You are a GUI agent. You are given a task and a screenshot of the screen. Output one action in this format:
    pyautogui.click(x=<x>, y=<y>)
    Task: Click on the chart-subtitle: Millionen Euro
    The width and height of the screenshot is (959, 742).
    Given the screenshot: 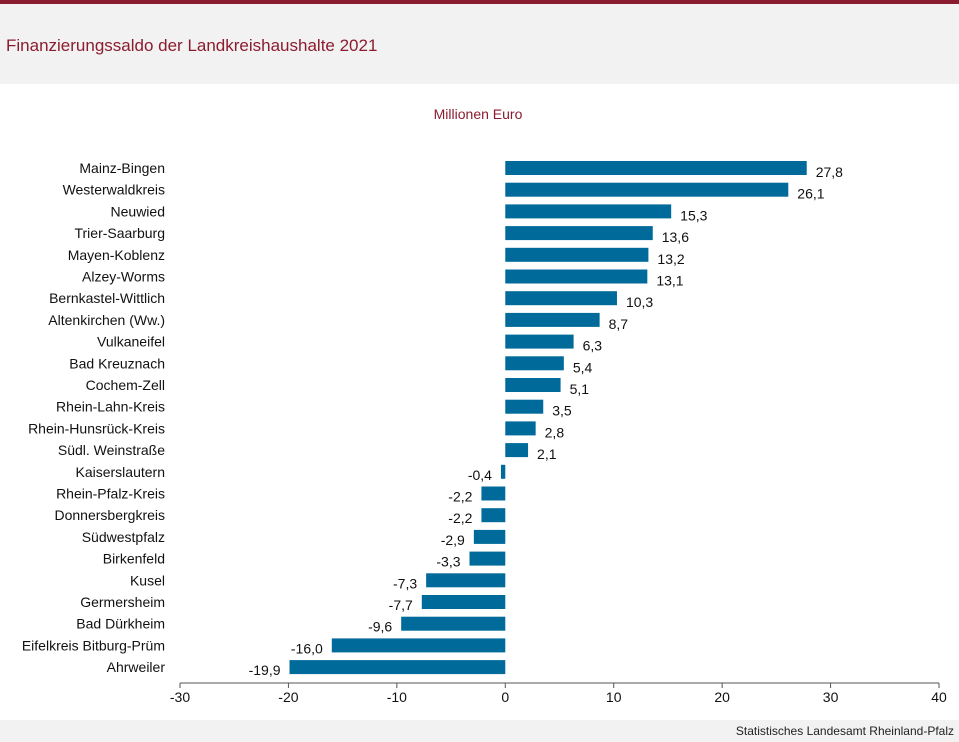 What is the action you would take?
    pyautogui.click(x=478, y=114)
    